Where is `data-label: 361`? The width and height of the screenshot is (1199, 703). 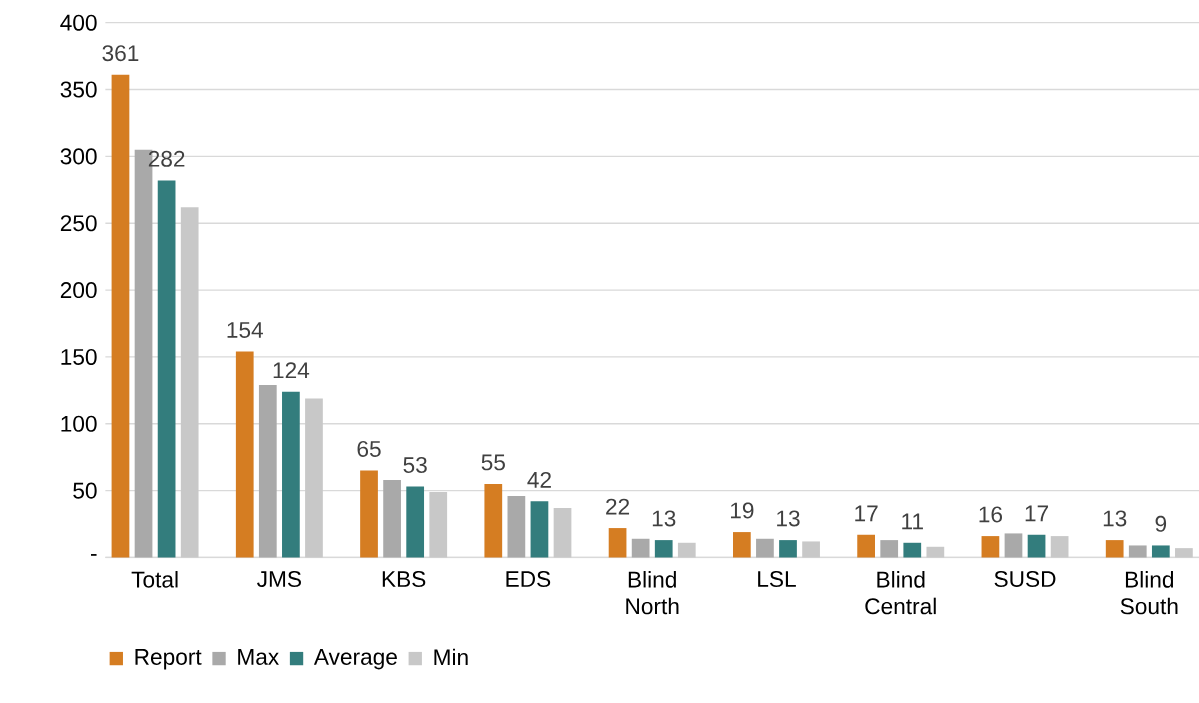
data-label: 361 is located at coordinates (120, 53).